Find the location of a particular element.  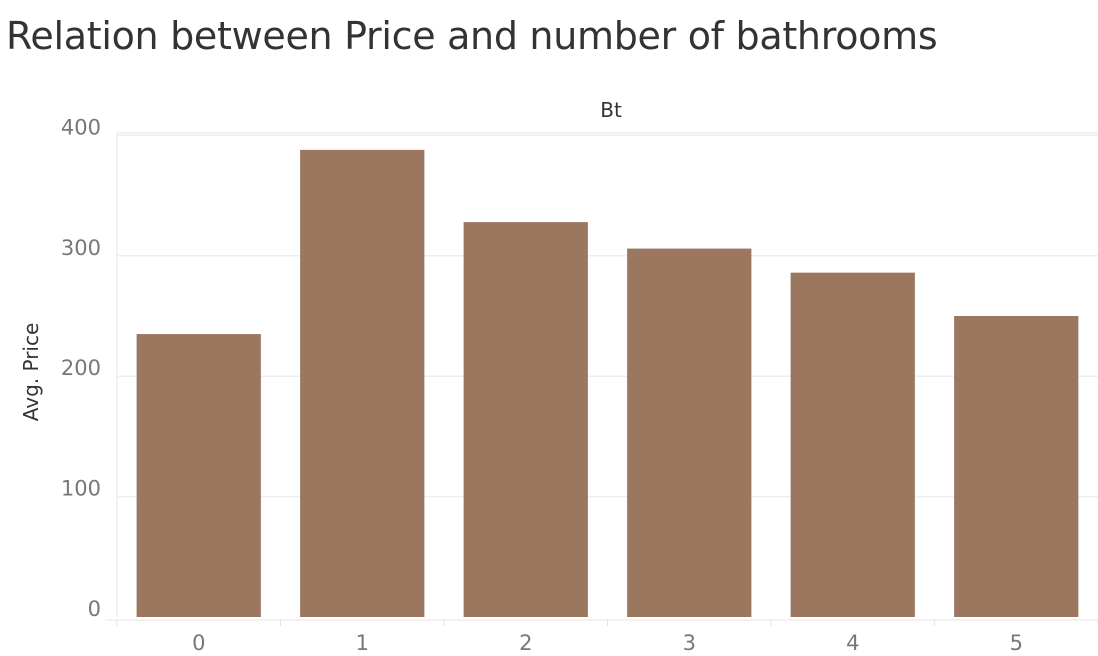

x-axis-ticks: 0 1 2 3 4 5 is located at coordinates (607, 637).